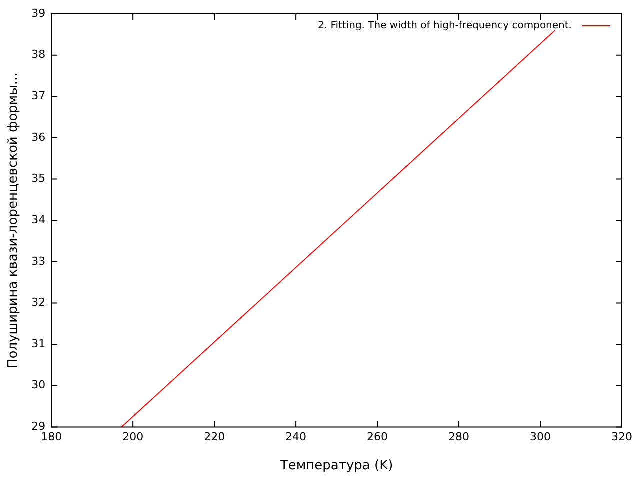  I want to click on y-tick-label: 29, so click(39, 427).